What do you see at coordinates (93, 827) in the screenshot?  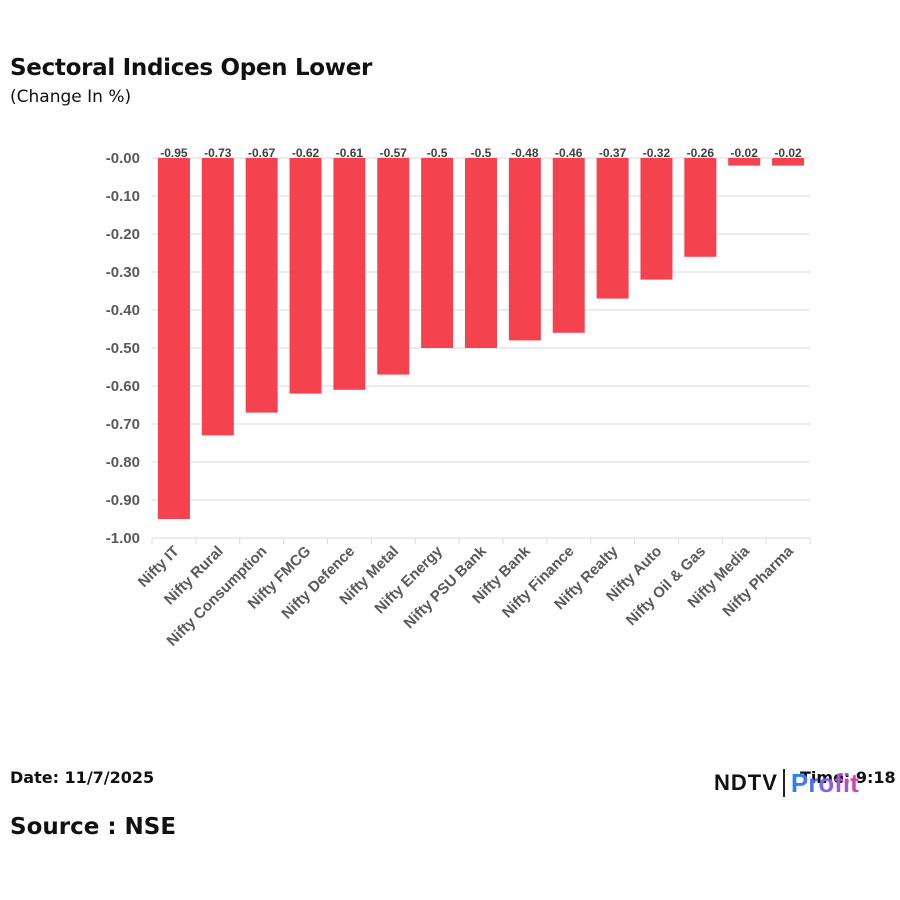 I see `source-label: Source : NSE` at bounding box center [93, 827].